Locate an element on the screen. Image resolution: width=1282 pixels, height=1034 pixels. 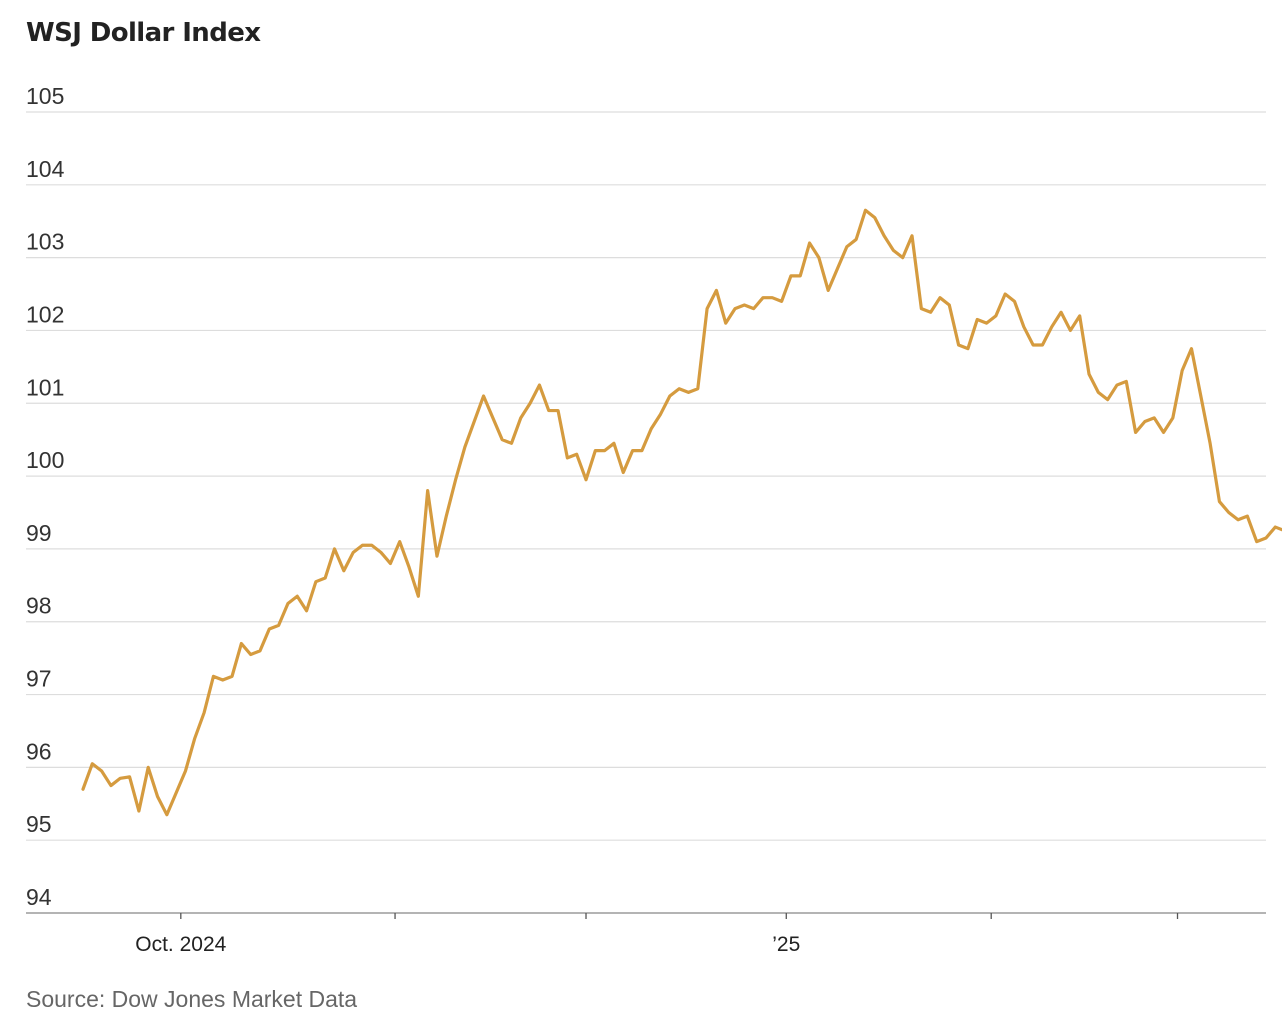
x-tick-label-0: Oct. 2024 is located at coordinates (180, 944).